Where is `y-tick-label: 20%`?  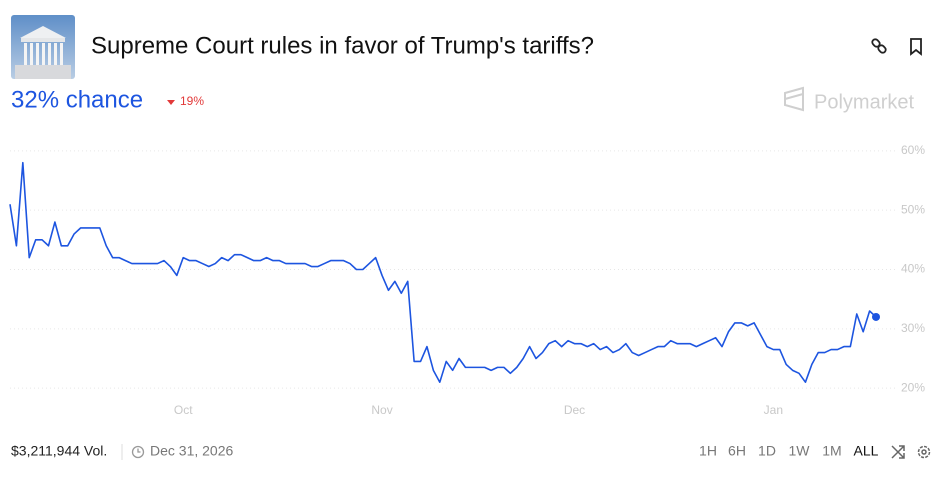 y-tick-label: 20% is located at coordinates (913, 387).